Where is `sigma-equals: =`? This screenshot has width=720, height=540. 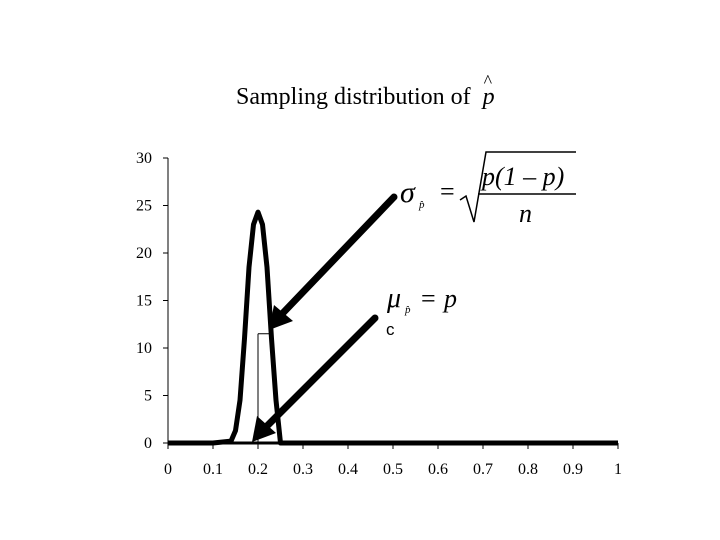 sigma-equals: = is located at coordinates (447, 191).